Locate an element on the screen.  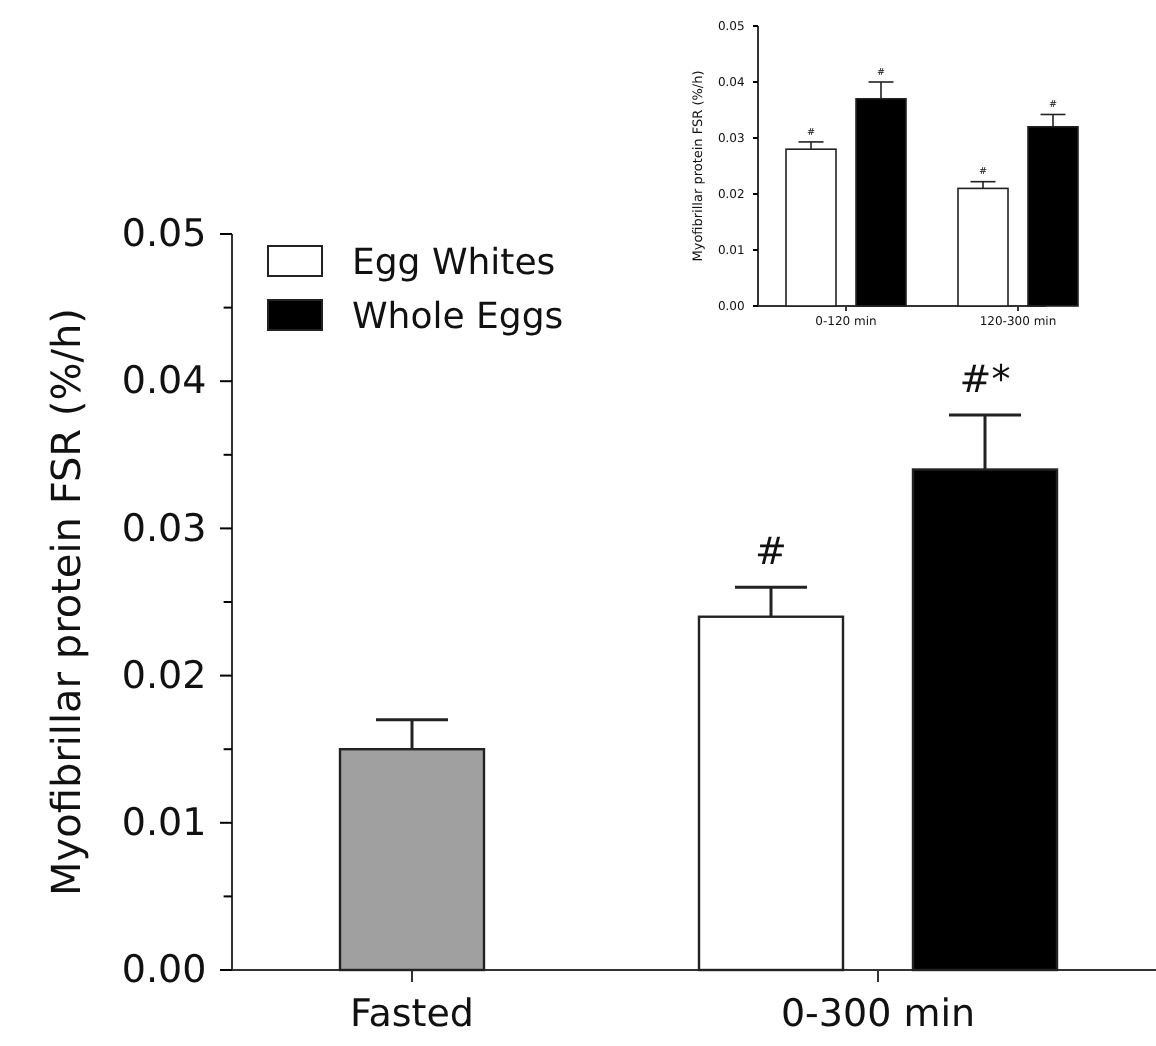
legend-label: Egg Whites is located at coordinates (454, 263).